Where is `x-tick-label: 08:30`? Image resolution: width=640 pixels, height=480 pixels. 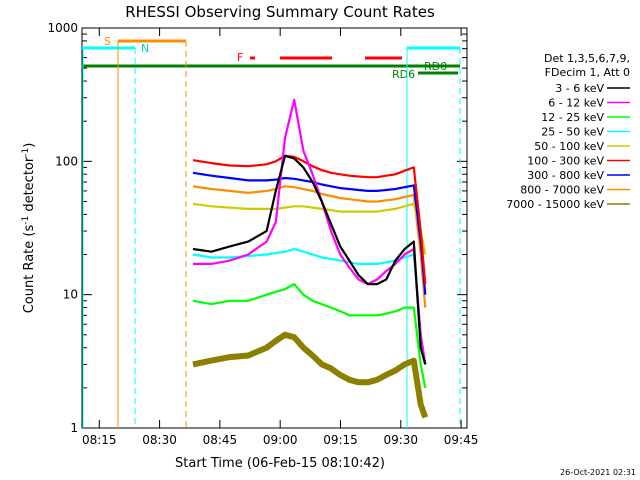 x-tick-label: 08:30 is located at coordinates (159, 440).